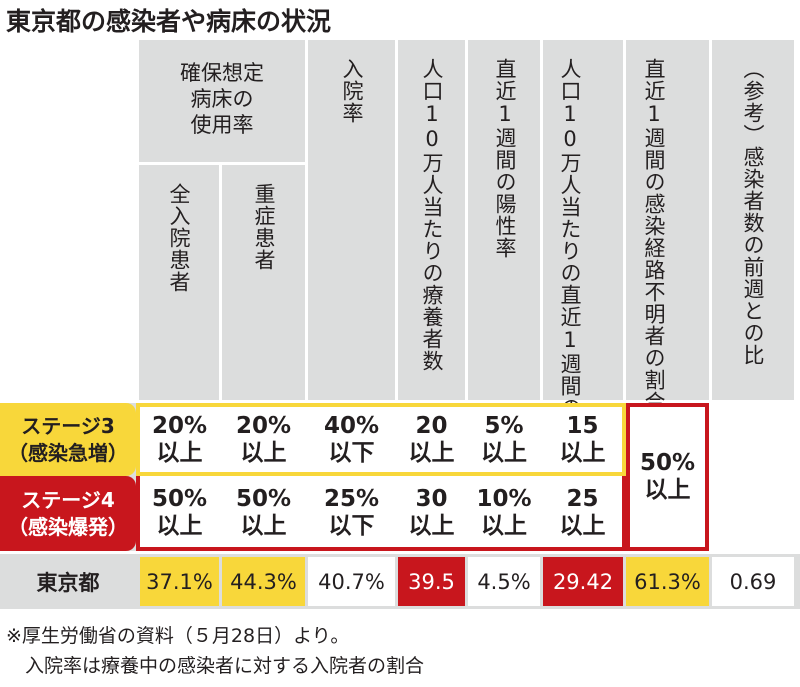 This screenshot has height=687, width=800. Describe the element at coordinates (351, 439) in the screenshot. I see `stage3-cell: 40% 以下` at that location.